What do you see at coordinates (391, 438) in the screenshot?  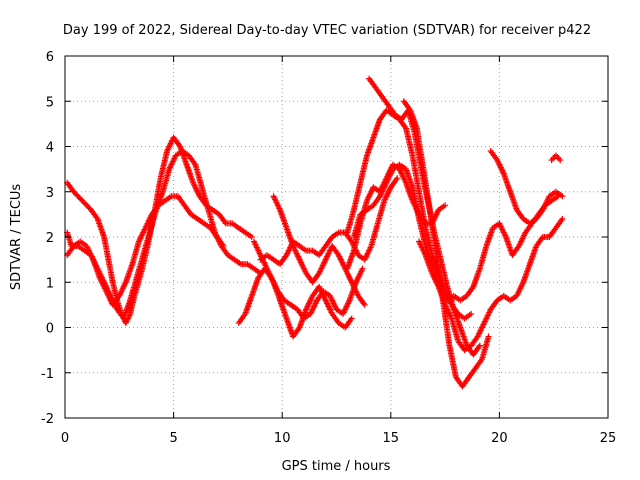 I see `x-tick-label: 15` at bounding box center [391, 438].